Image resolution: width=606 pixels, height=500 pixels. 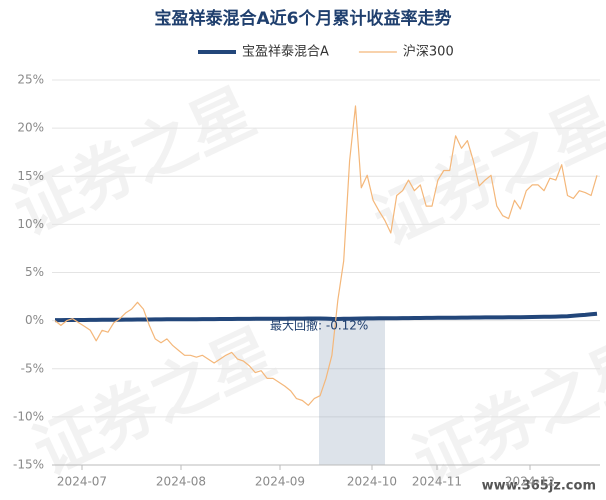 I want to click on x-tick-label: 2024-11, so click(x=437, y=482).